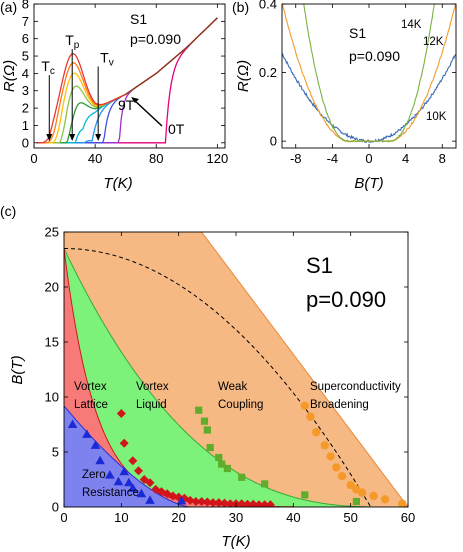  What do you see at coordinates (319, 265) in the screenshot?
I see `panel-c-sample: S1` at bounding box center [319, 265].